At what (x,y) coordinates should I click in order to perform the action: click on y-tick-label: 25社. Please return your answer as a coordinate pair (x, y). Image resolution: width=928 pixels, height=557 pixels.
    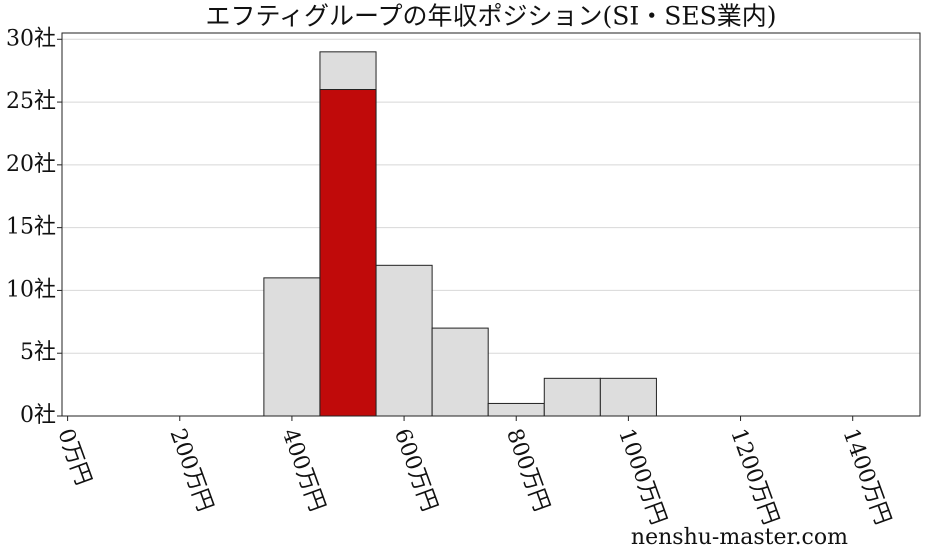
    Looking at the image, I should click on (31, 101).